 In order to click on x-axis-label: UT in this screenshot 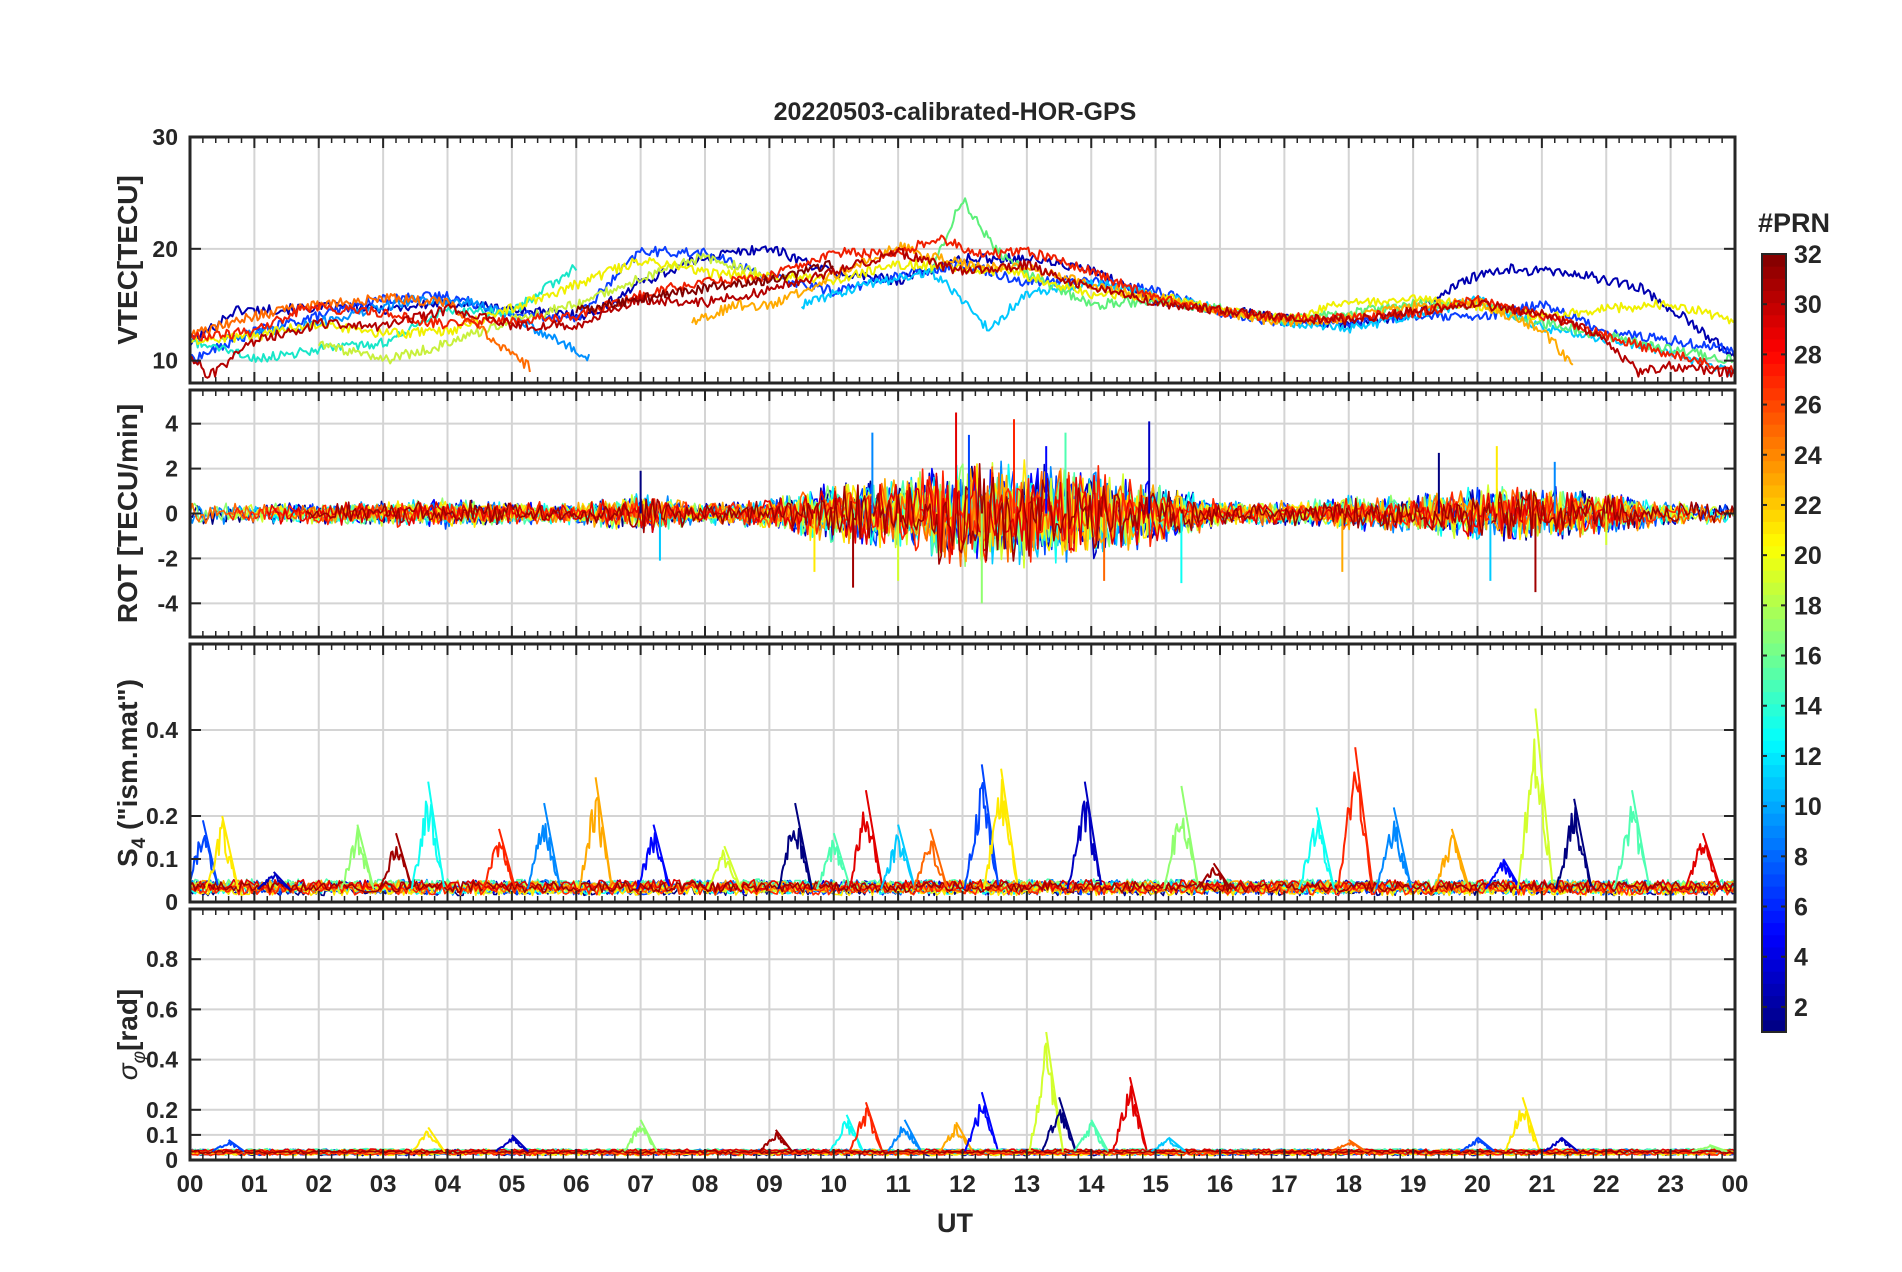, I will do `click(955, 1223)`.